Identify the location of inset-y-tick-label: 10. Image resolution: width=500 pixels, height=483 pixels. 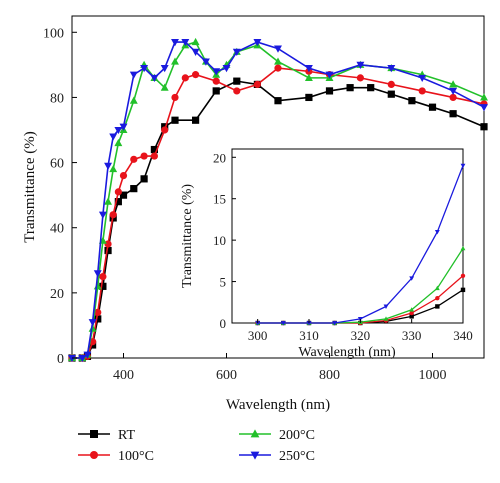
(219, 240).